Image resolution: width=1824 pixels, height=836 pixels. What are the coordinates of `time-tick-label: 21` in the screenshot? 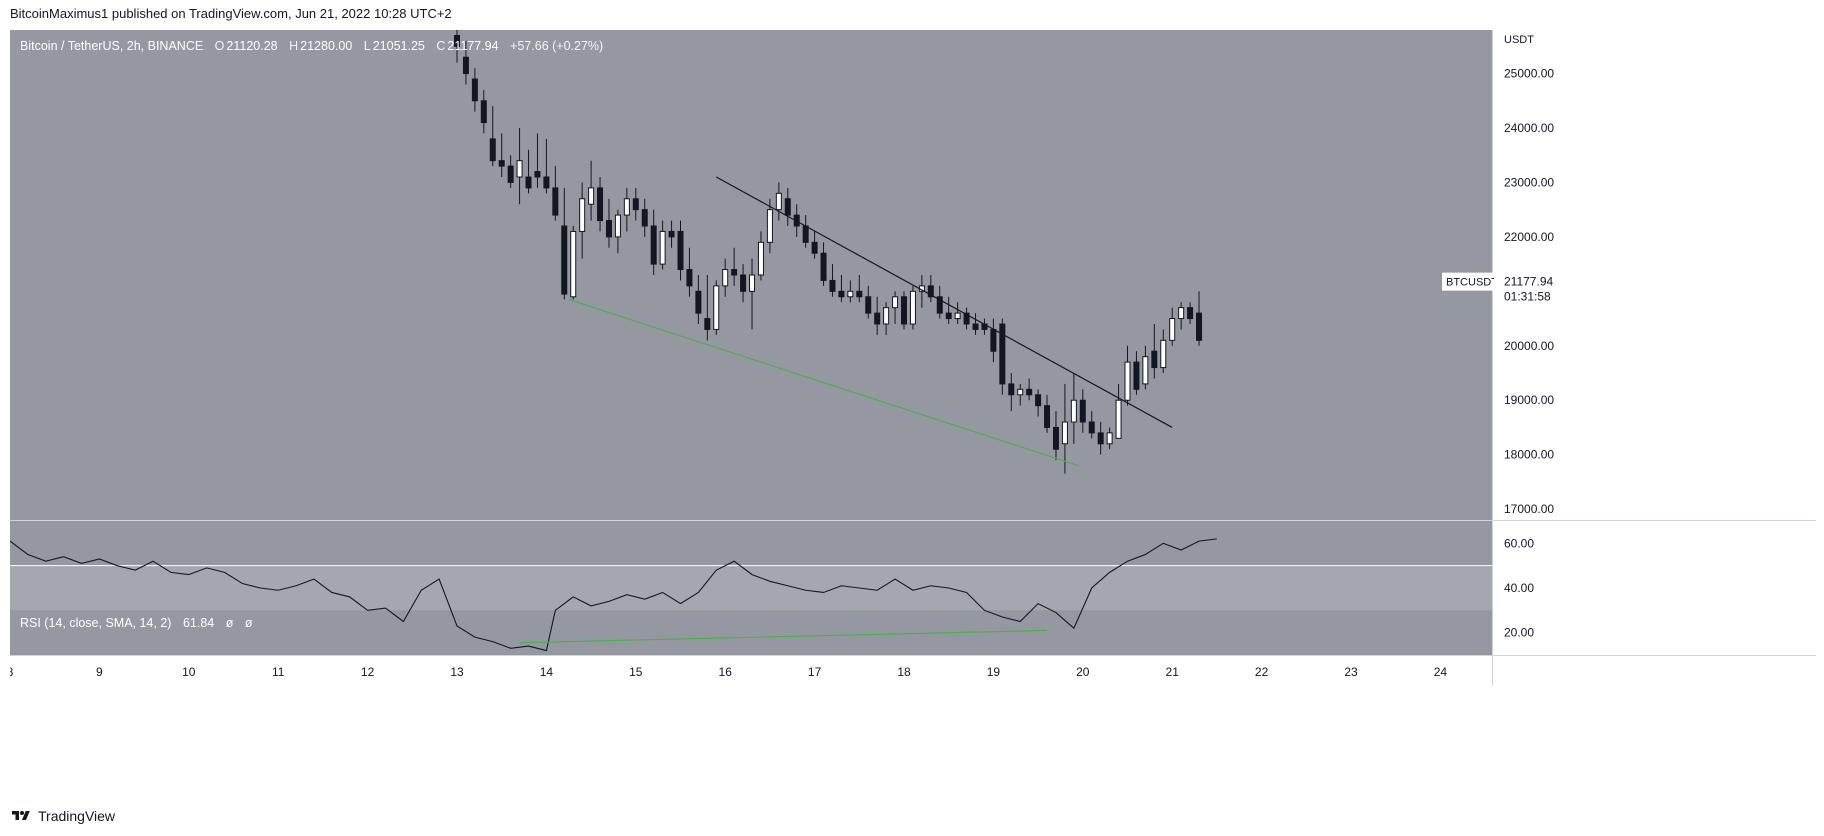 It's located at (1173, 672).